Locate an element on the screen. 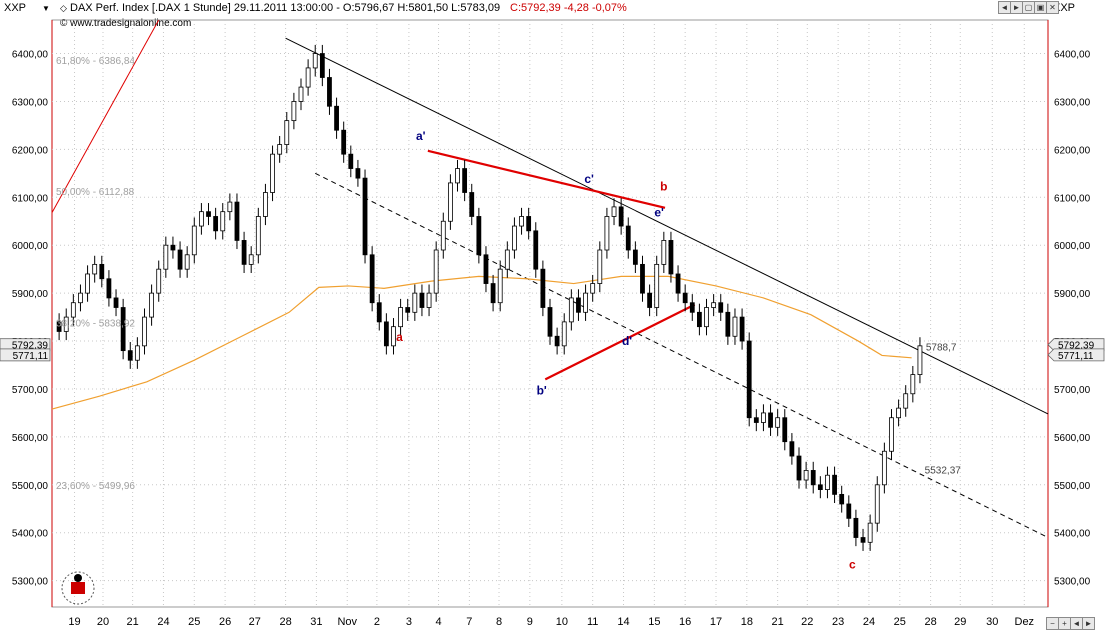  wave-label: b' is located at coordinates (542, 391).